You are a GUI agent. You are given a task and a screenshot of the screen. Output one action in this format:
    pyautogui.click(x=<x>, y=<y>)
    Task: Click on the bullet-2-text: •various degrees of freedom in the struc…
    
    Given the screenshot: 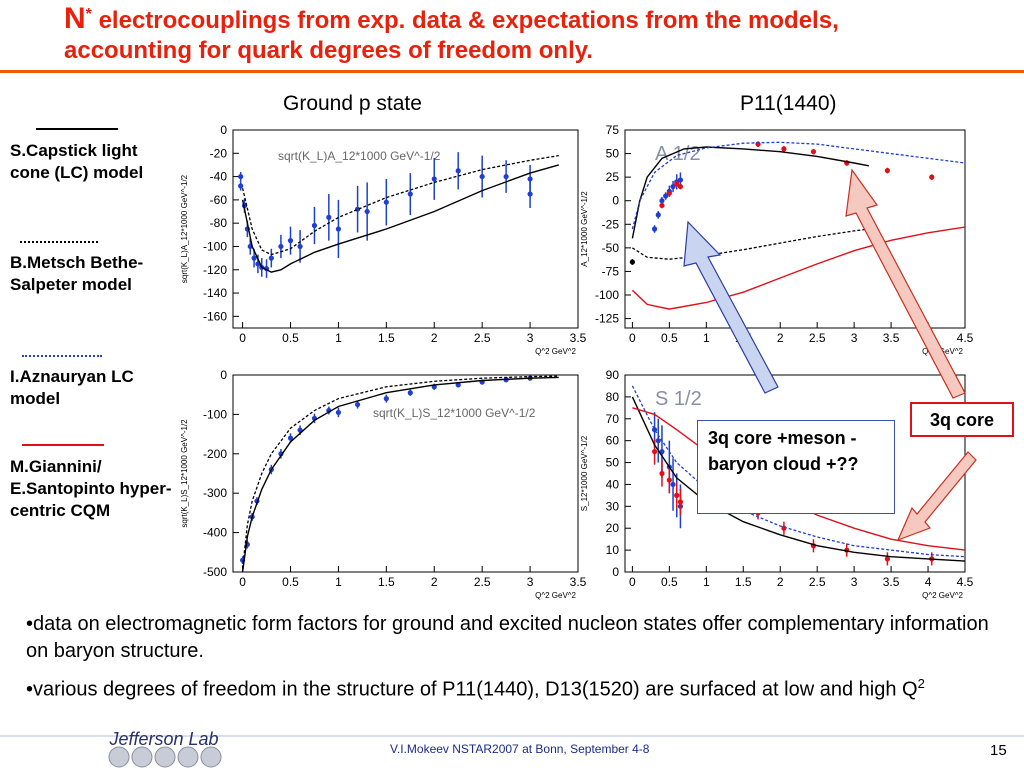 What is the action you would take?
    pyautogui.click(x=472, y=689)
    